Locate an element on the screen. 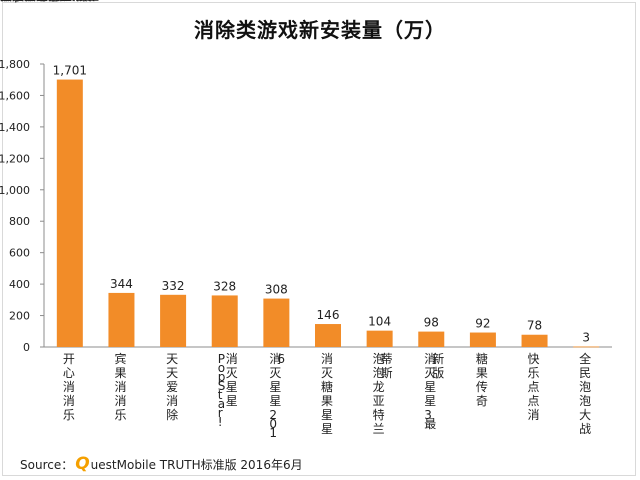  data-label: 332 is located at coordinates (173, 286).